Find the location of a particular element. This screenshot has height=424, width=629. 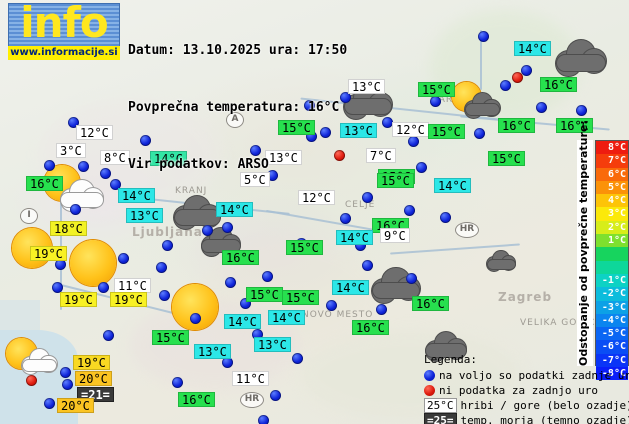

cloud-white-icon is located at coordinates (82, 194).